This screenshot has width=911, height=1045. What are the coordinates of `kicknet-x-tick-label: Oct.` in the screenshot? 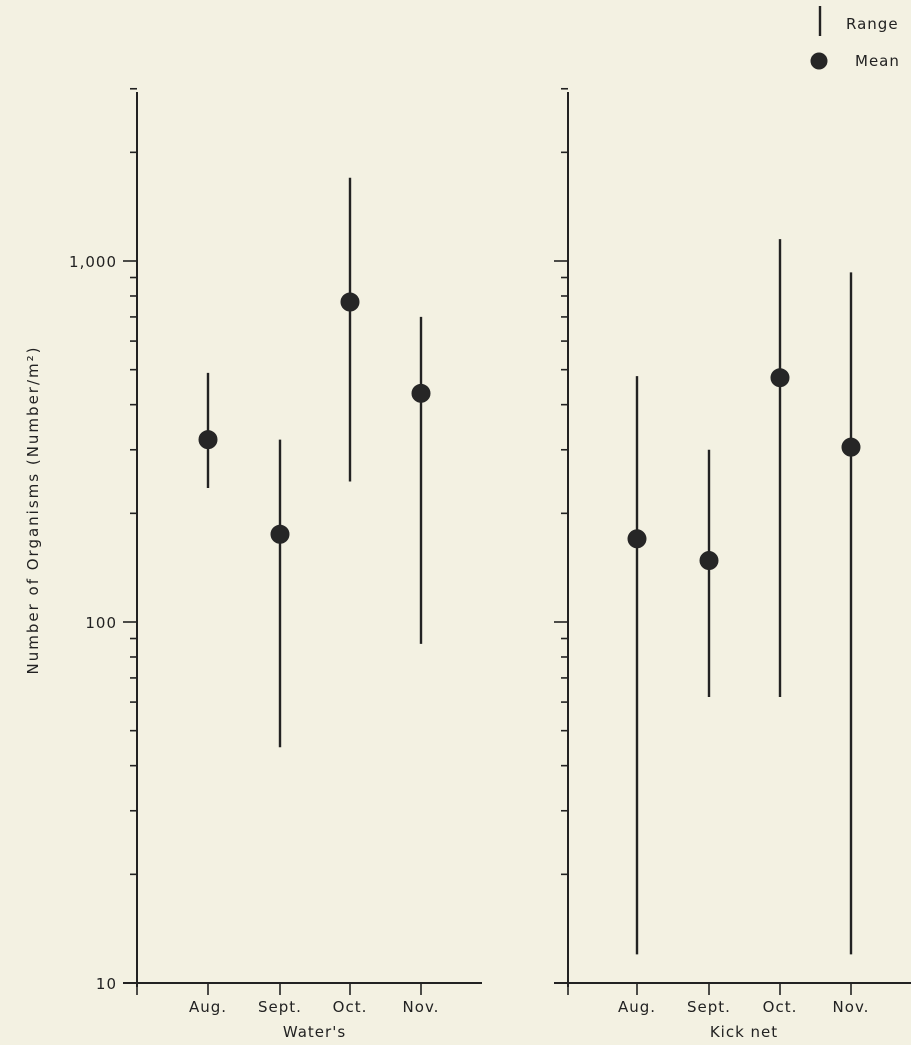 It's located at (780, 1007).